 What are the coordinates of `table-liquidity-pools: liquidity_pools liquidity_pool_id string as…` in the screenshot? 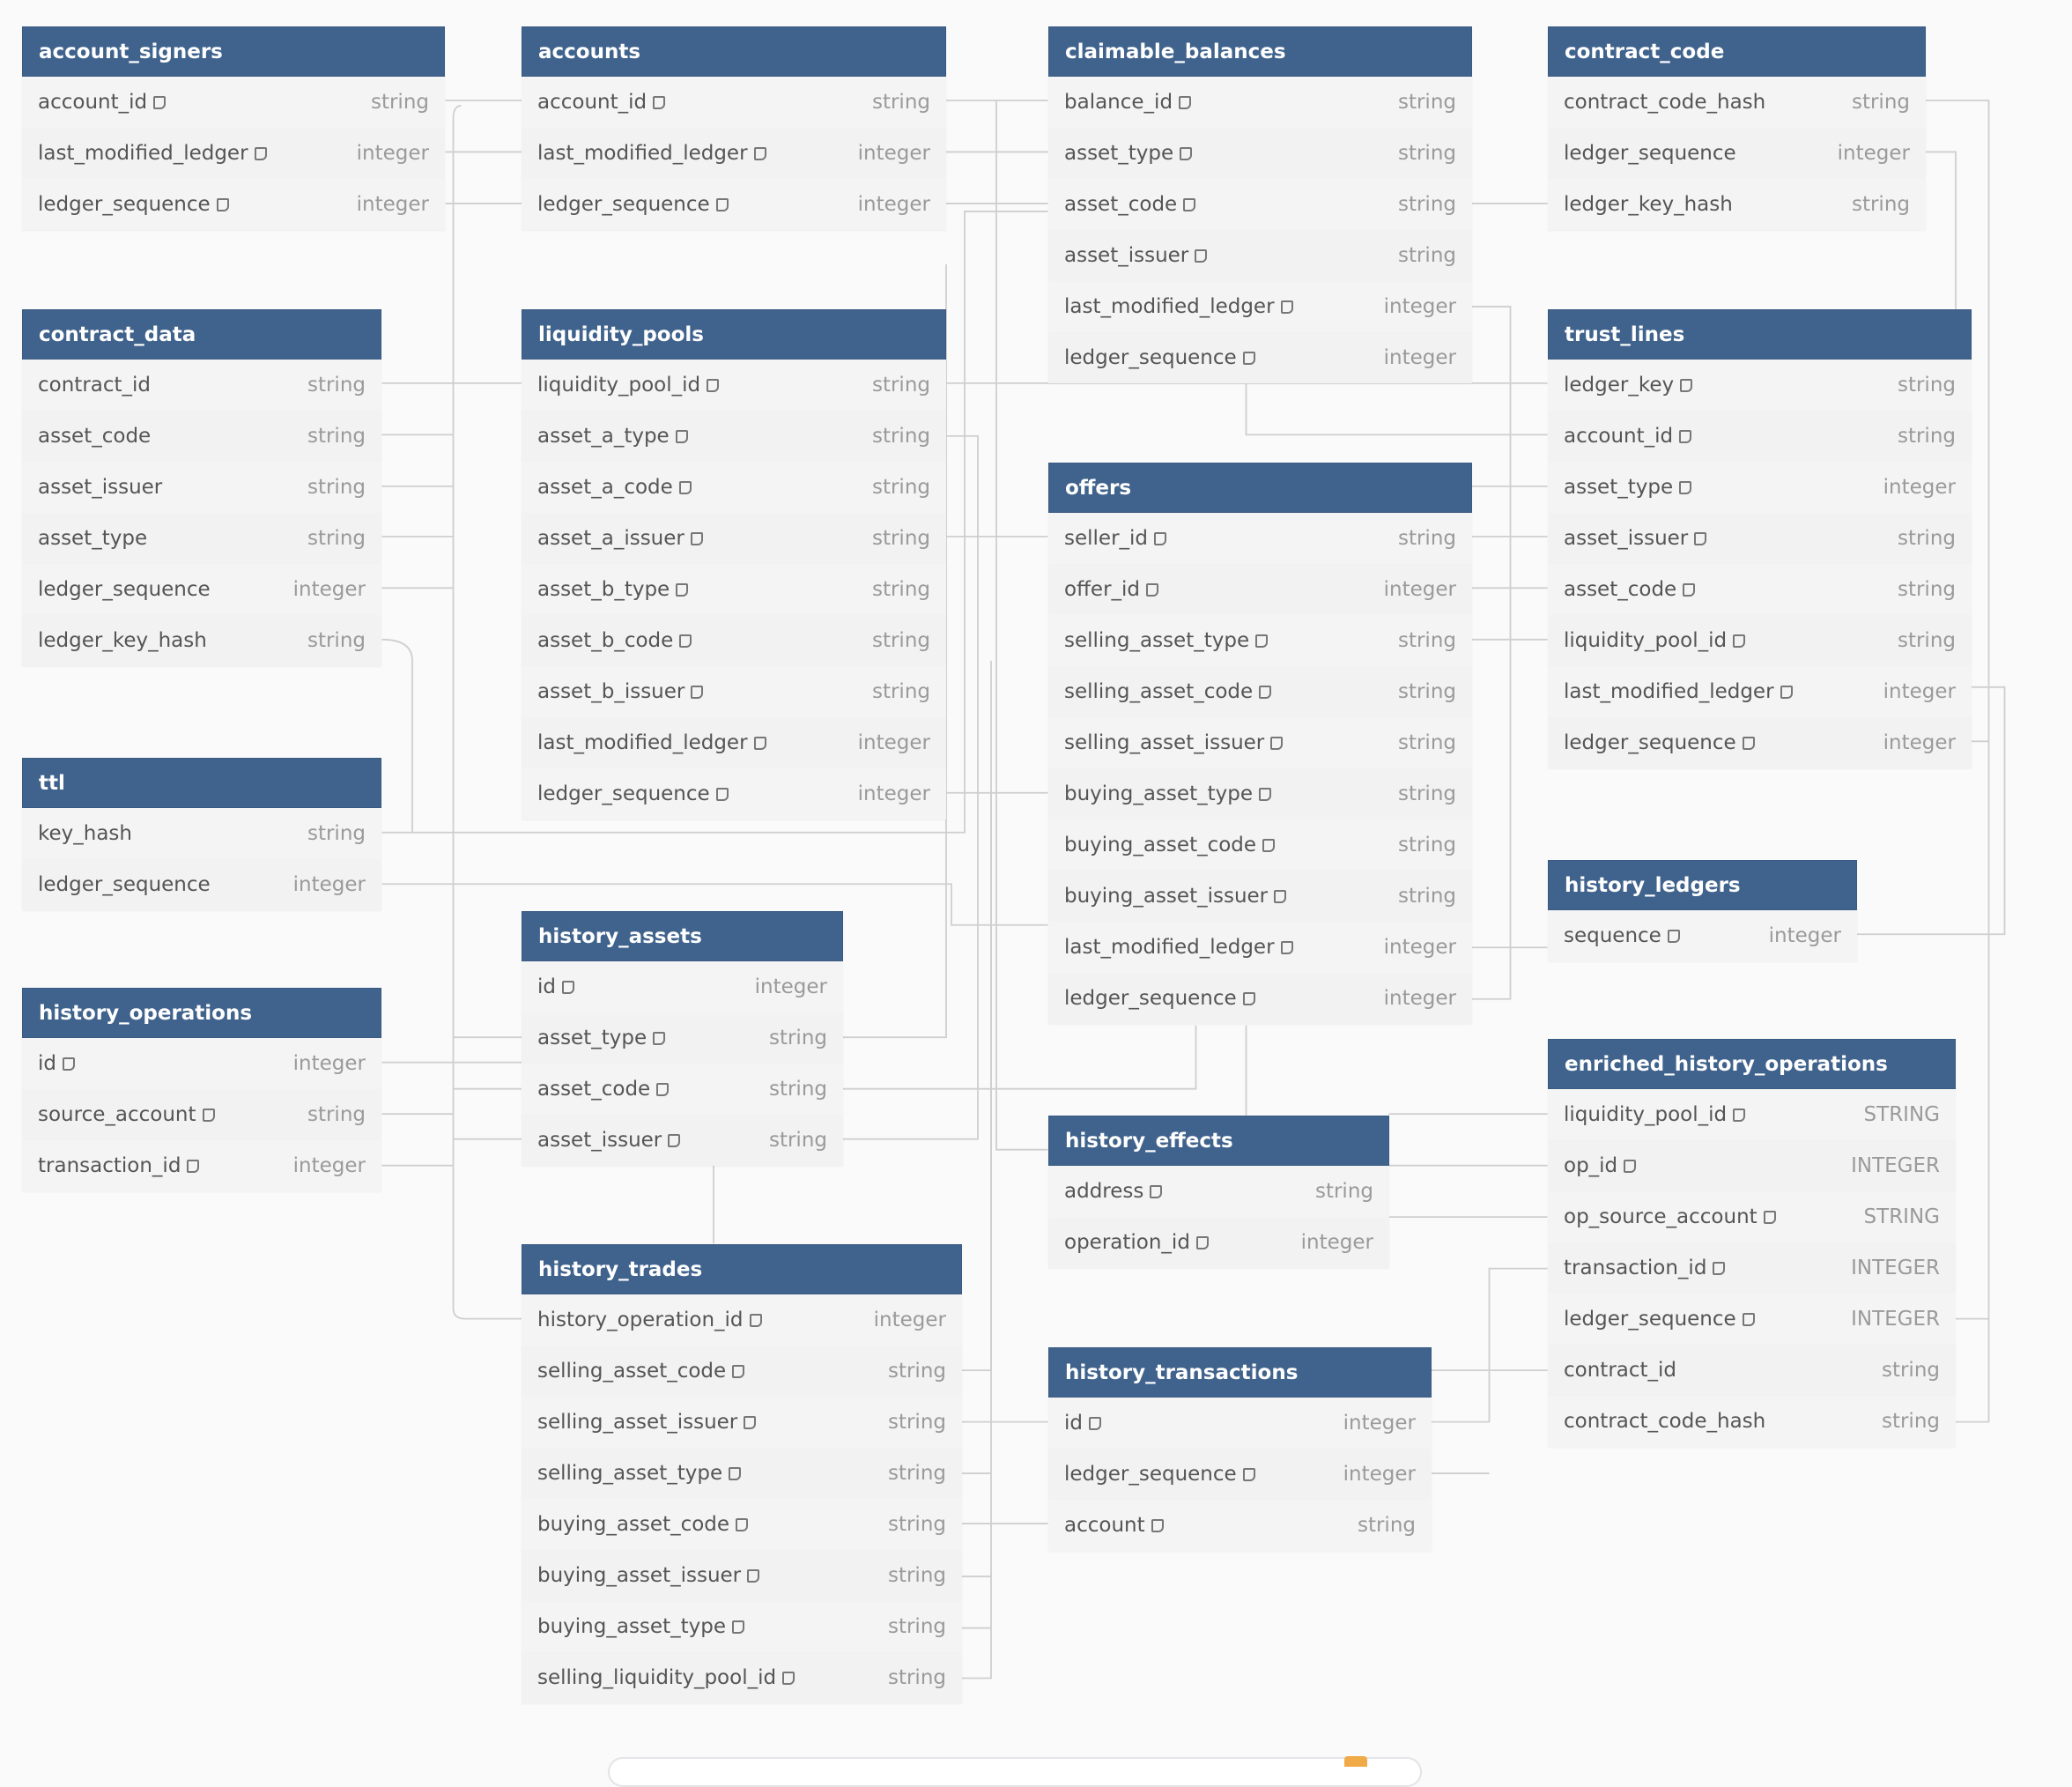 It's located at (734, 564).